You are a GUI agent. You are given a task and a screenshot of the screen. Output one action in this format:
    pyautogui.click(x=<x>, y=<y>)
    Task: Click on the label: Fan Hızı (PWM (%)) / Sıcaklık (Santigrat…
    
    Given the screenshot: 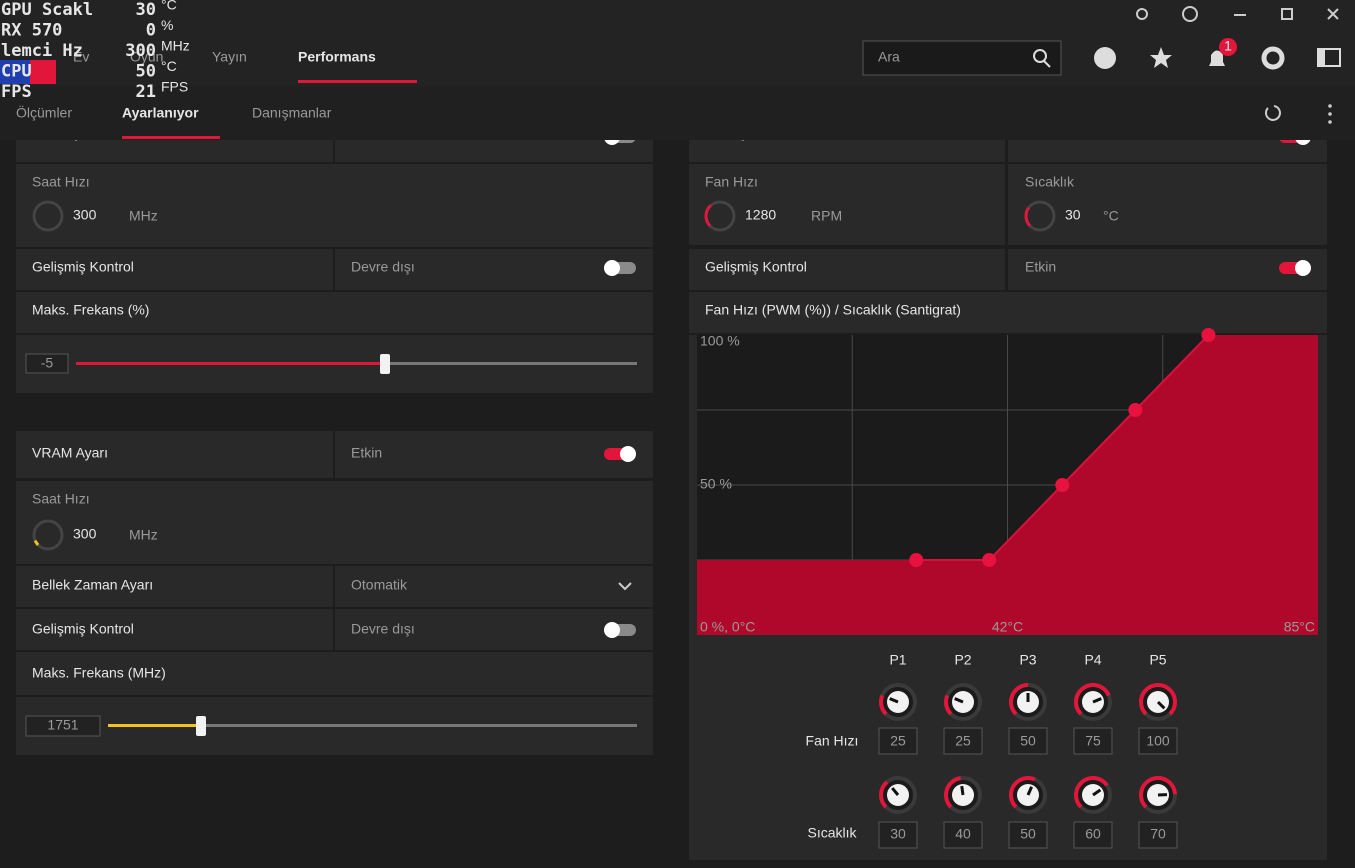 What is the action you would take?
    pyautogui.click(x=833, y=310)
    